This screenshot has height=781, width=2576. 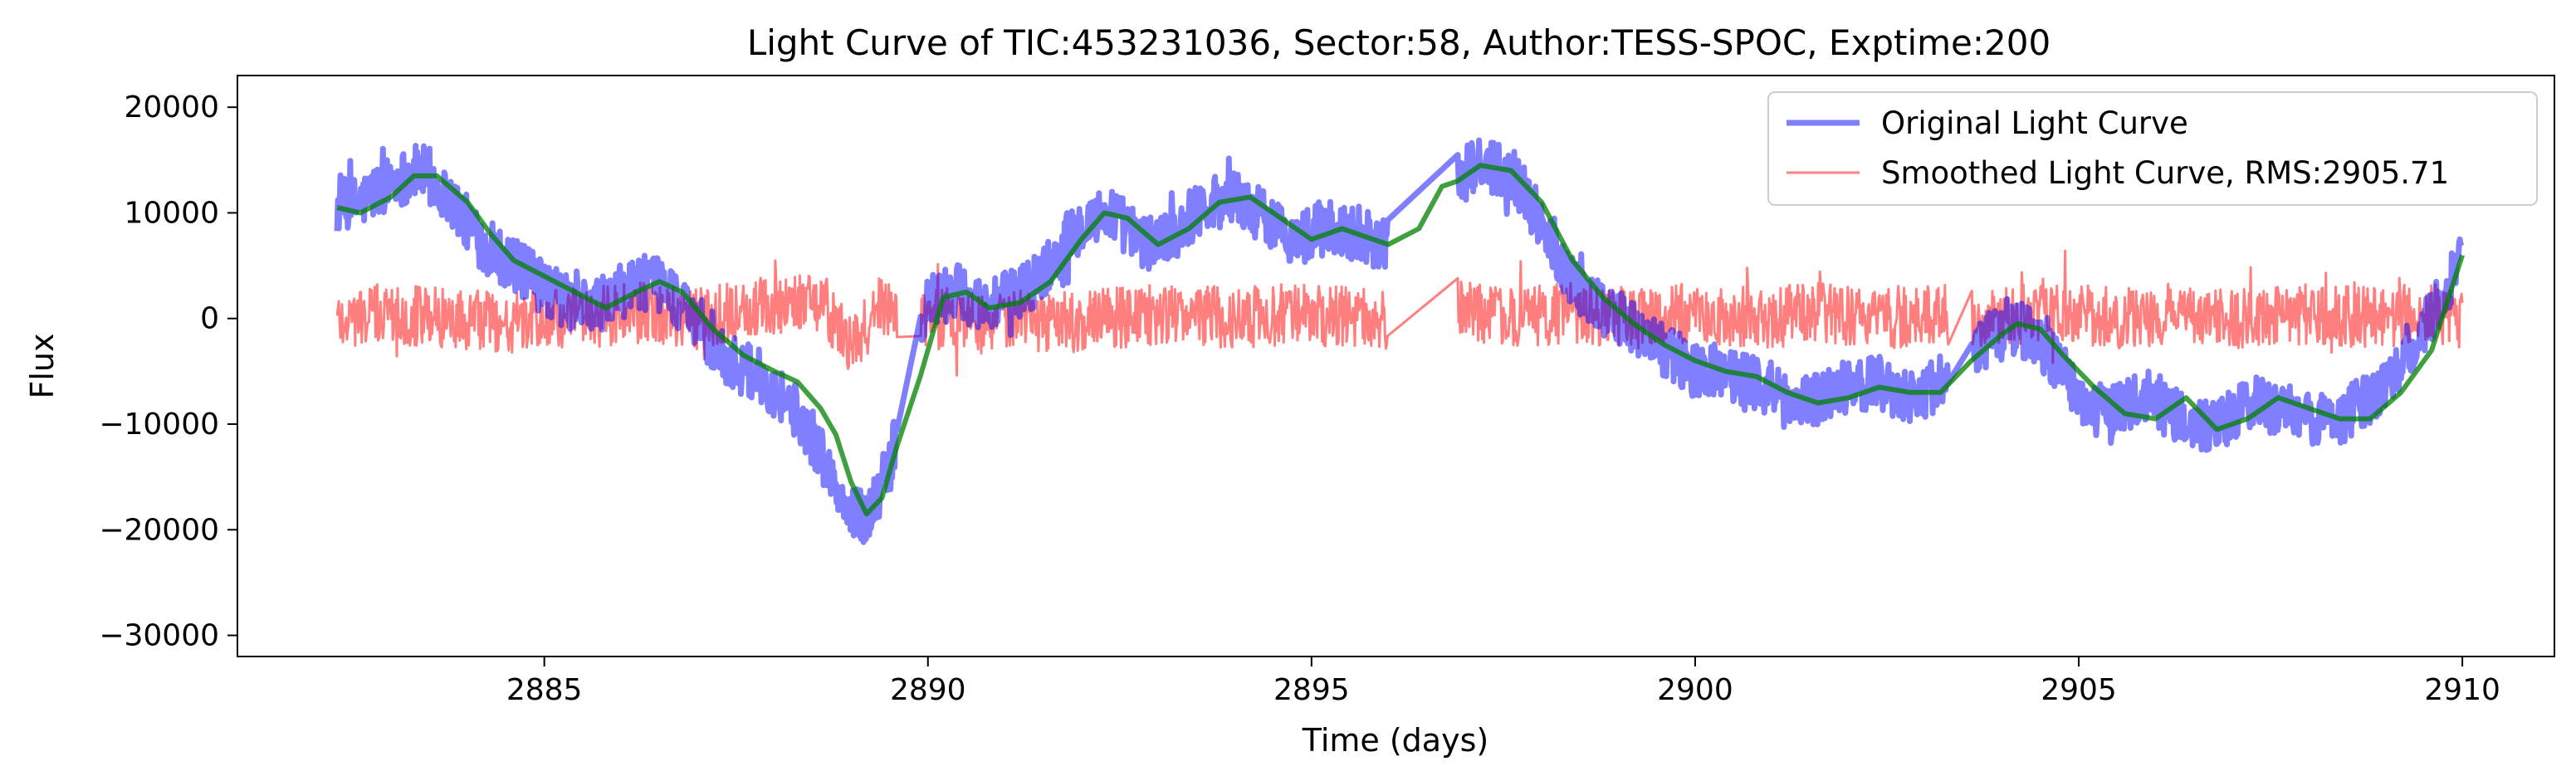 What do you see at coordinates (1311, 690) in the screenshot?
I see `x-tick-label: 2895` at bounding box center [1311, 690].